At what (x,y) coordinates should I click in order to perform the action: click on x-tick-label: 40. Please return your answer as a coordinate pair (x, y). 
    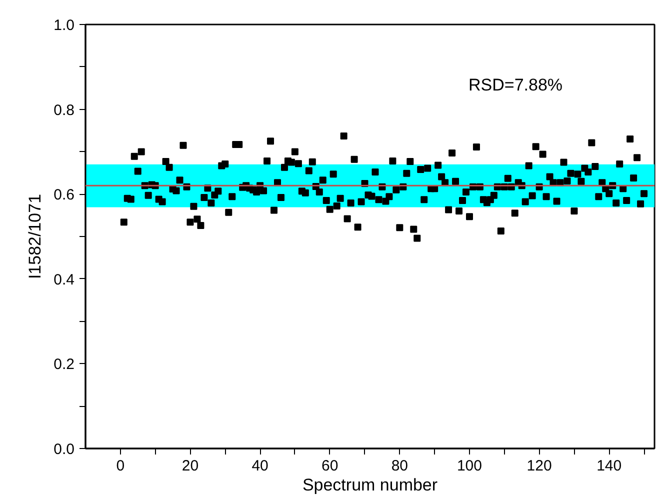
    Looking at the image, I should click on (260, 466).